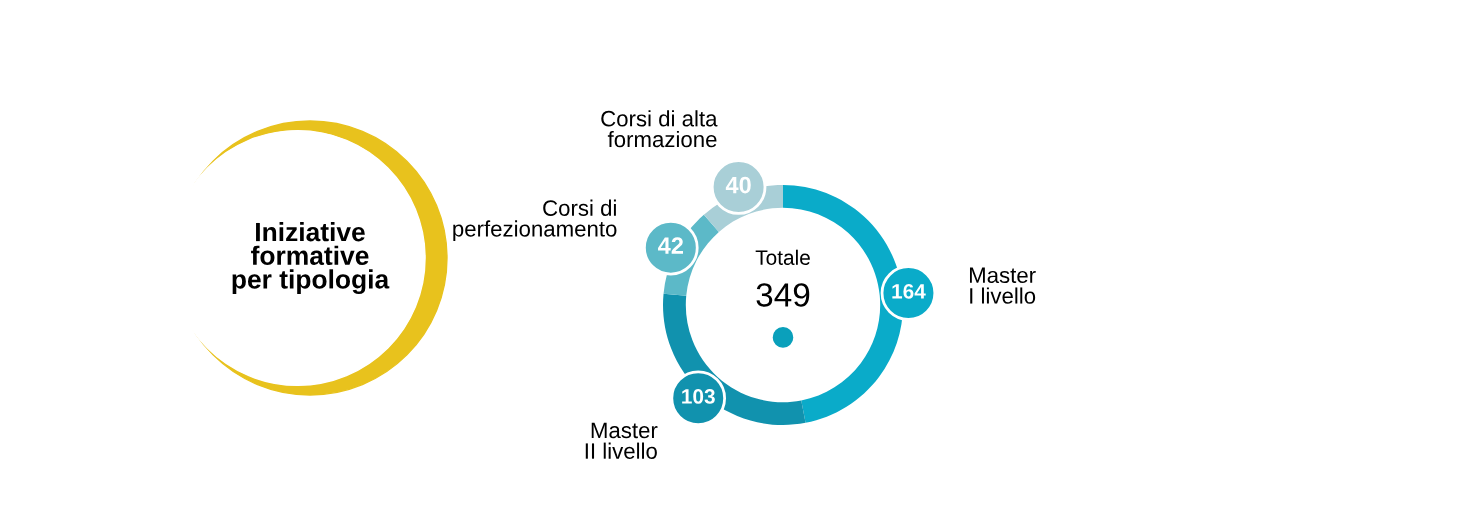  Describe the element at coordinates (782, 257) in the screenshot. I see `text: Totale` at that location.